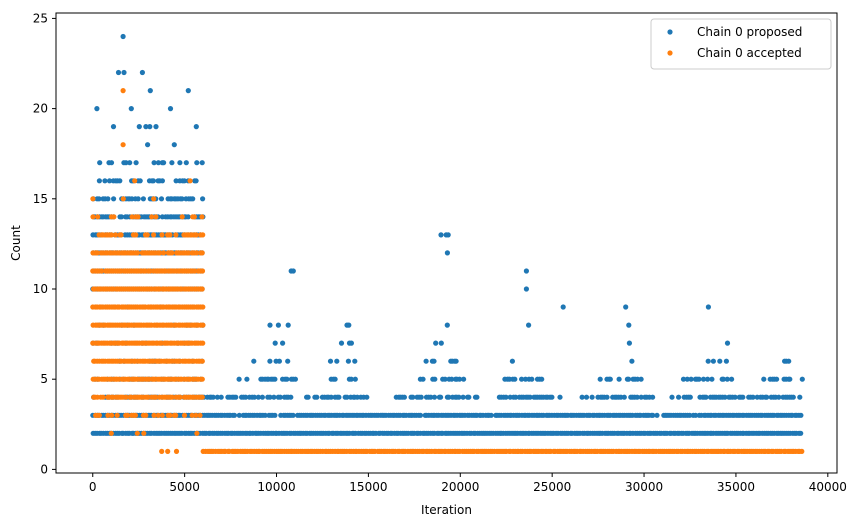 This screenshot has width=854, height=528. Describe the element at coordinates (446, 510) in the screenshot. I see `x-axis-label: Iteration` at that location.